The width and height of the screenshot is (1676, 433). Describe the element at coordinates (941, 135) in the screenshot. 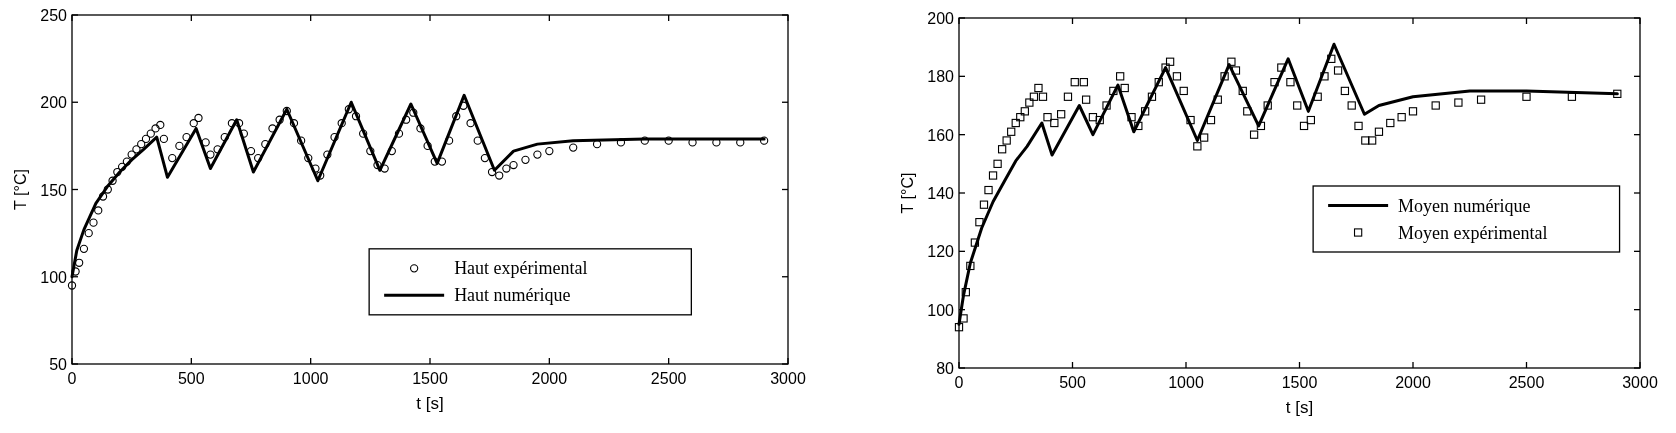

I see `y-tick-label: 160` at that location.